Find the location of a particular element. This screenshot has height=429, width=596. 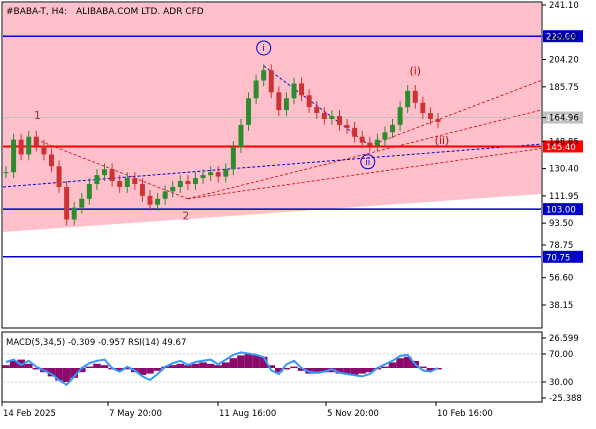

level-tag-label: 103.00 is located at coordinates (561, 211).